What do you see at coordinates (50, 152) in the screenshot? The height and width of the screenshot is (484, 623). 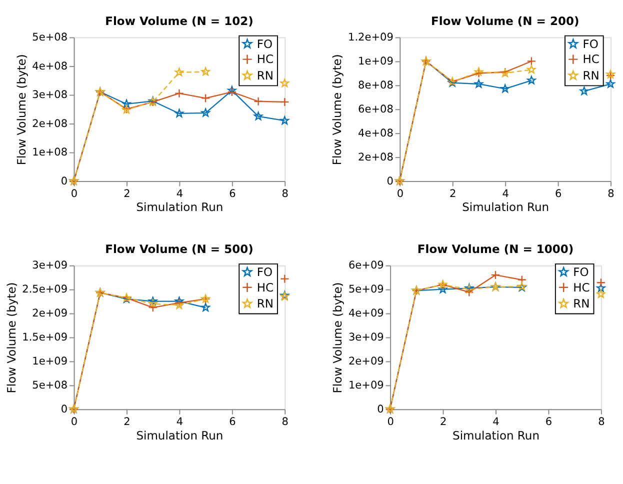 I see `y-tick-label: 1e+08` at bounding box center [50, 152].